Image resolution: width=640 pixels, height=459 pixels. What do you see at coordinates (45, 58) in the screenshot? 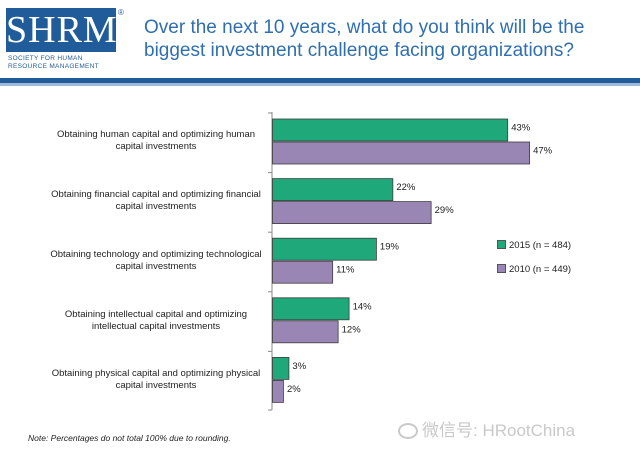
I see `logo-subtitle-line1: SOCIETY FOR HUMAN` at bounding box center [45, 58].